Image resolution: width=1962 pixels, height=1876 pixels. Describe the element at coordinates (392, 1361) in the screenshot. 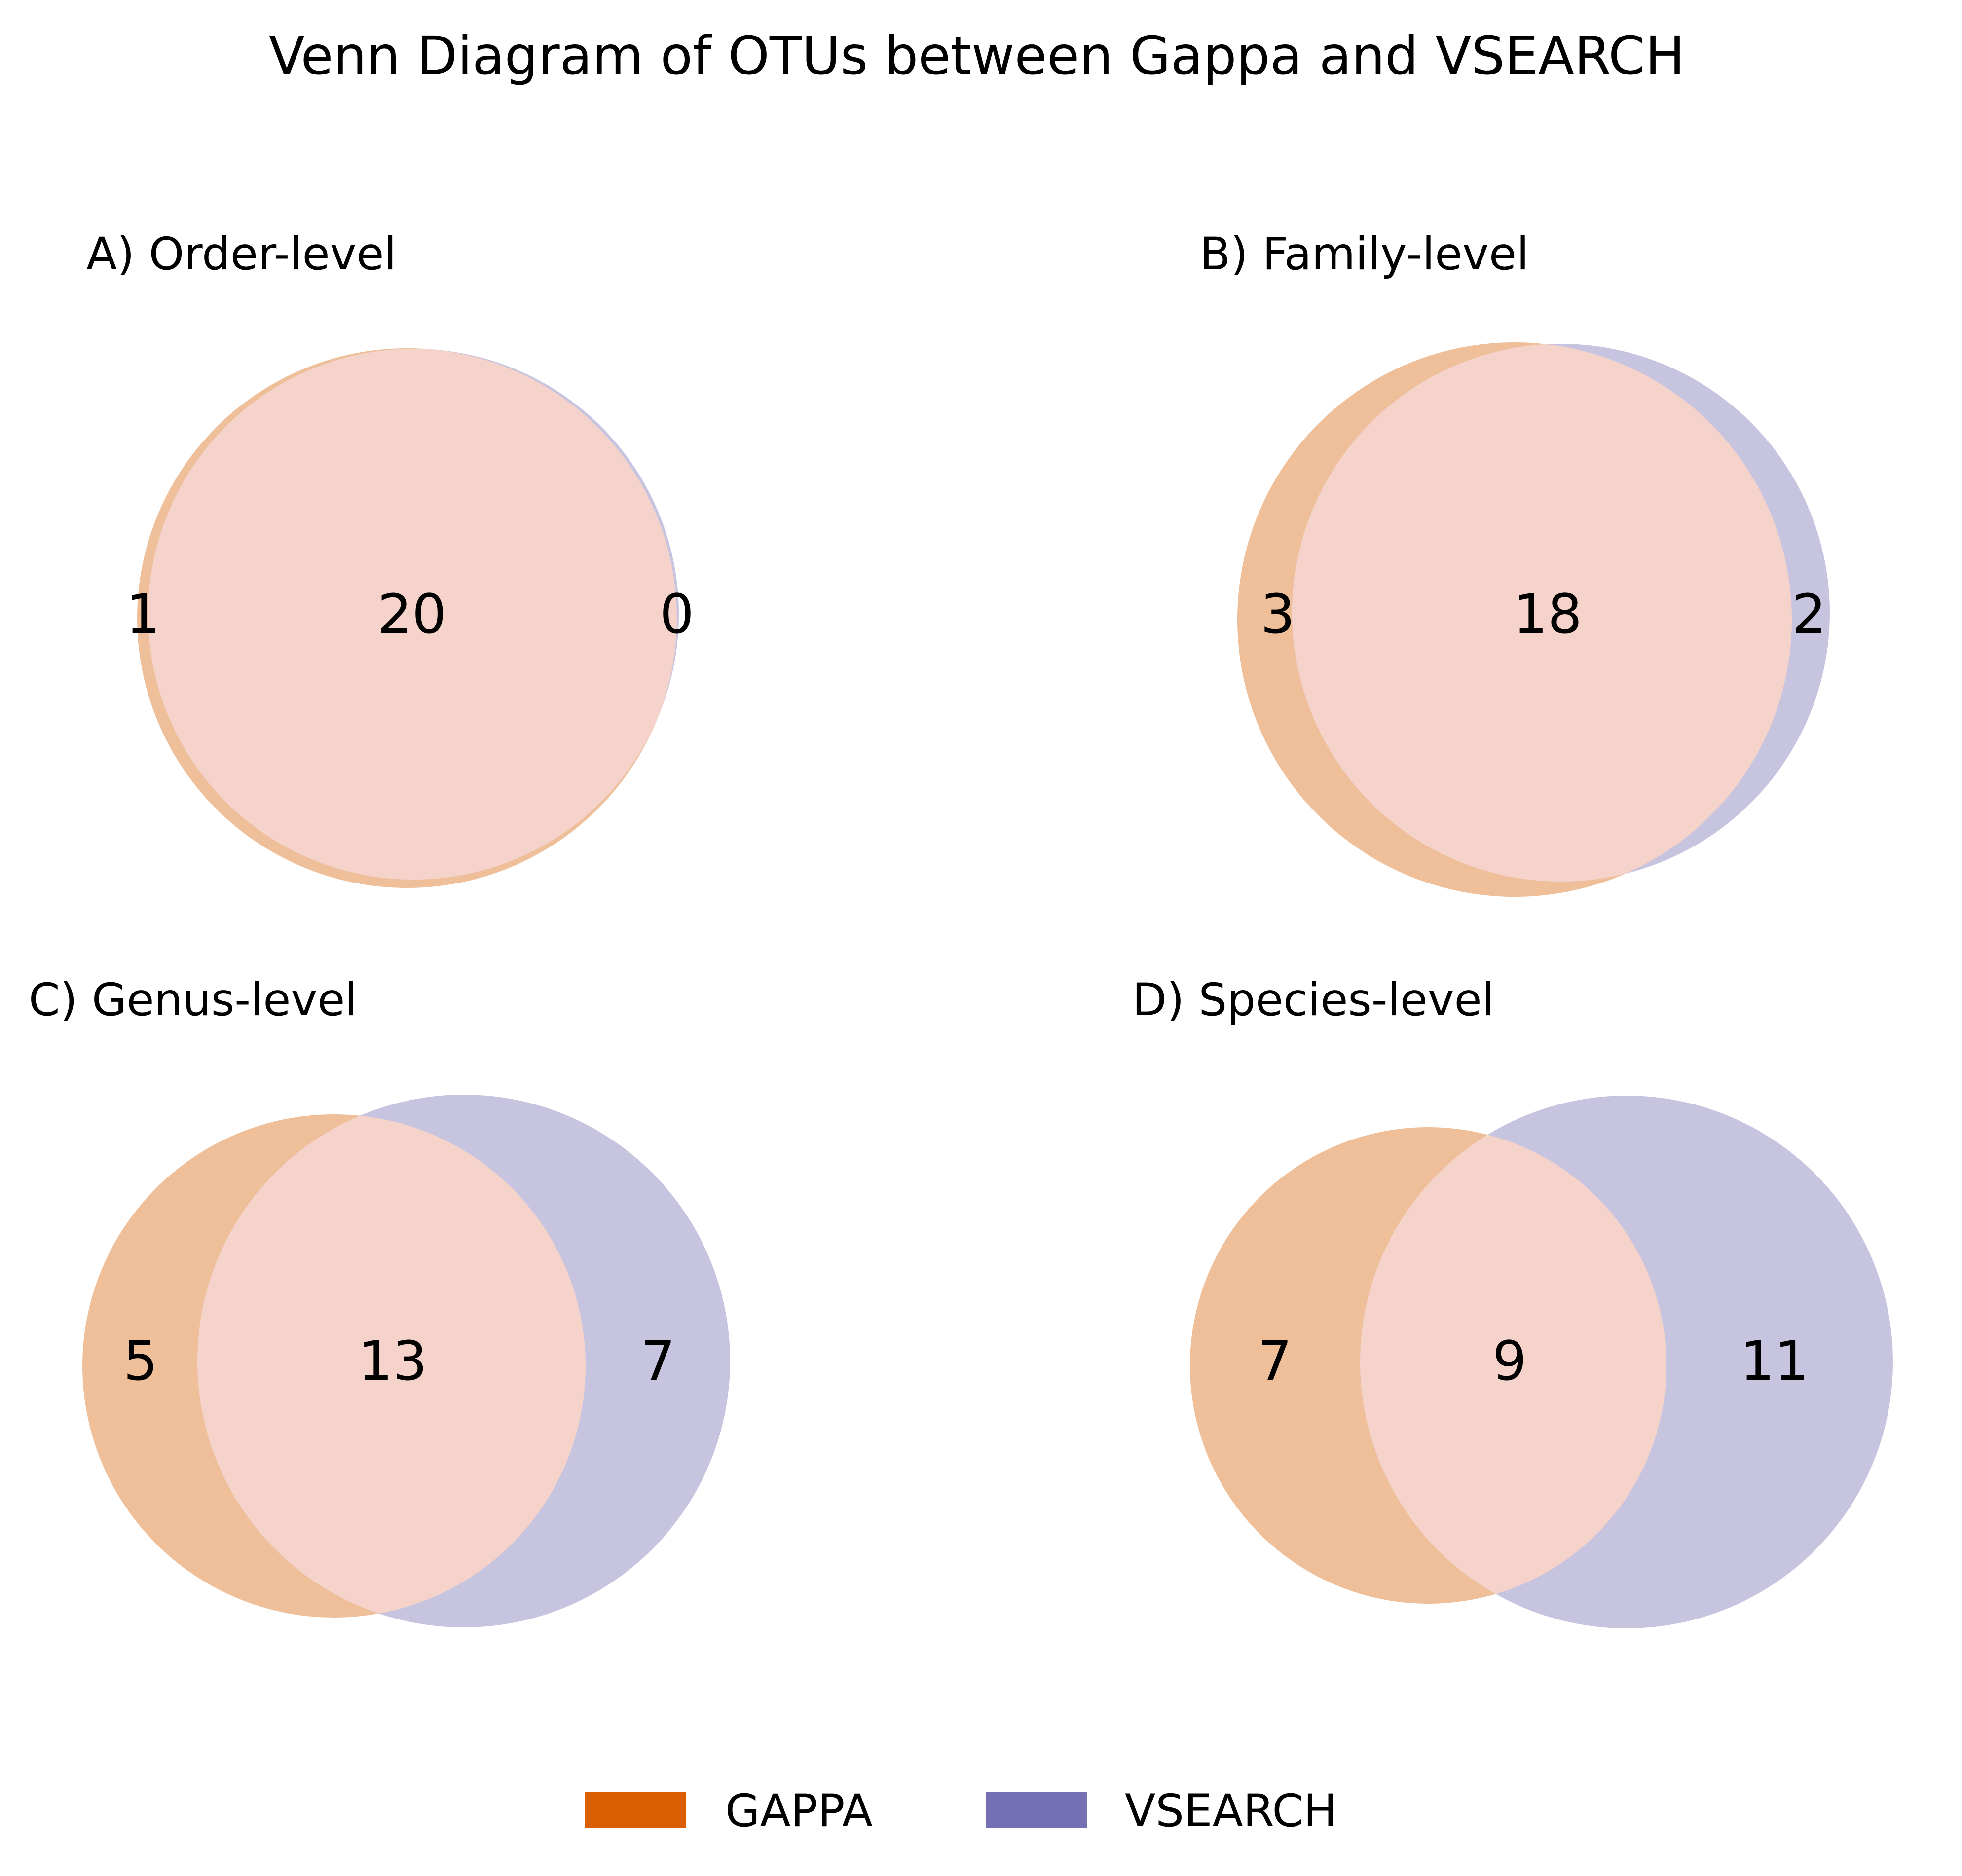

I see `shared-count: 13` at that location.